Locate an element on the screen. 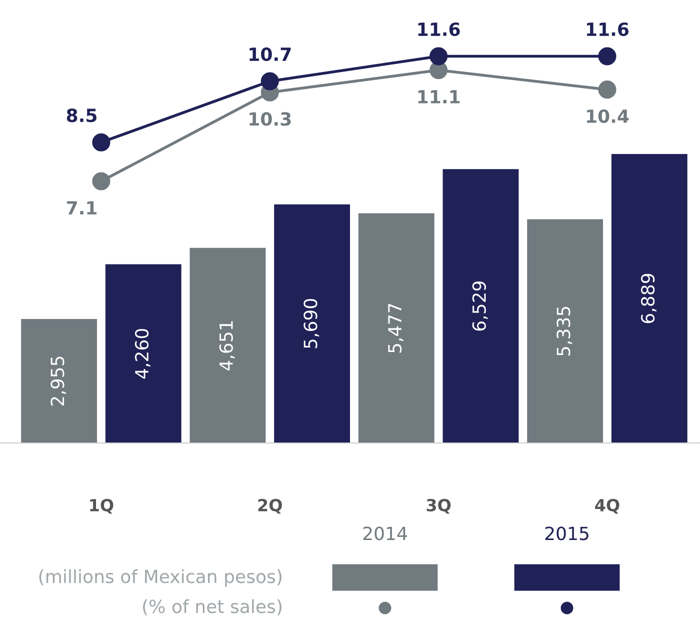 The image size is (700, 623). text: 2014 is located at coordinates (385, 533).